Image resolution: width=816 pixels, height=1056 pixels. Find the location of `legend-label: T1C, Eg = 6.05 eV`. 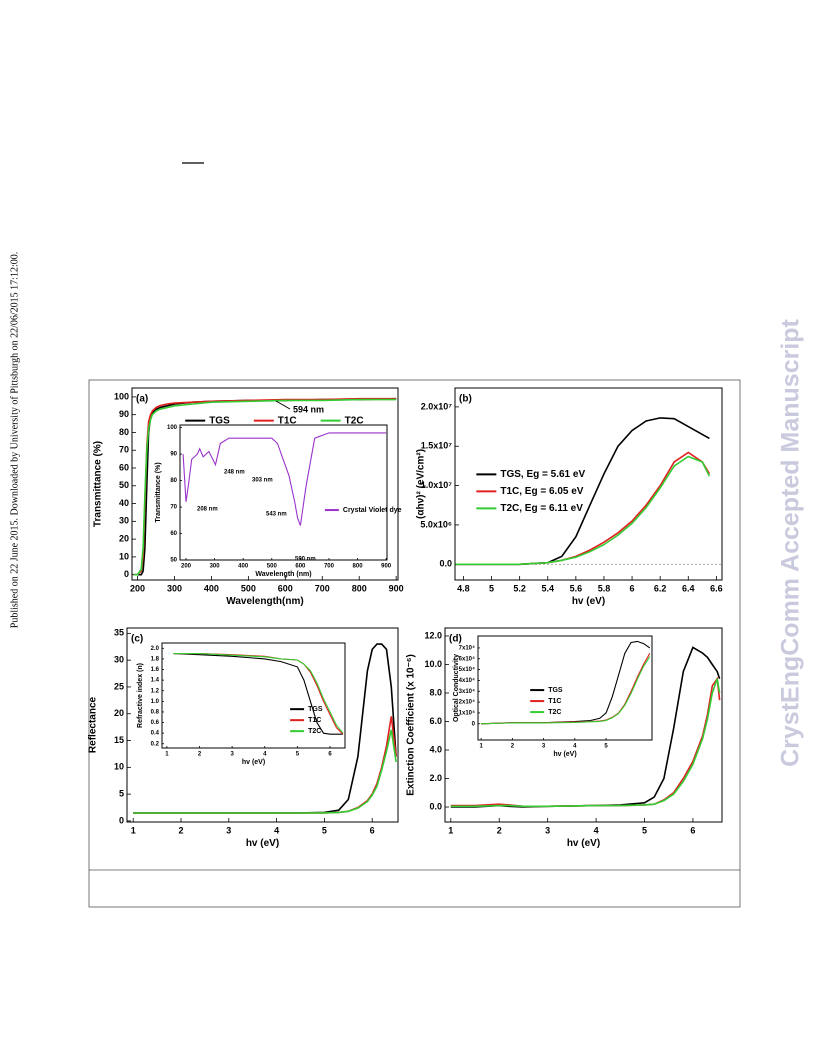

legend-label: T1C, Eg = 6.05 eV is located at coordinates (541, 491).